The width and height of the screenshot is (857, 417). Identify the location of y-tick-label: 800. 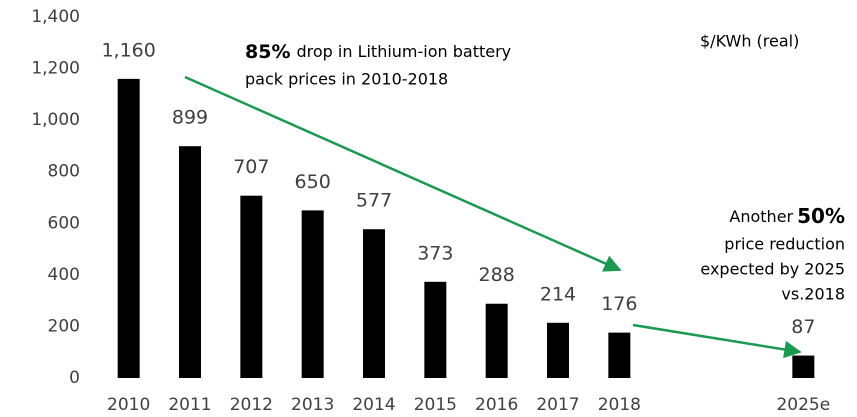
(64, 172).